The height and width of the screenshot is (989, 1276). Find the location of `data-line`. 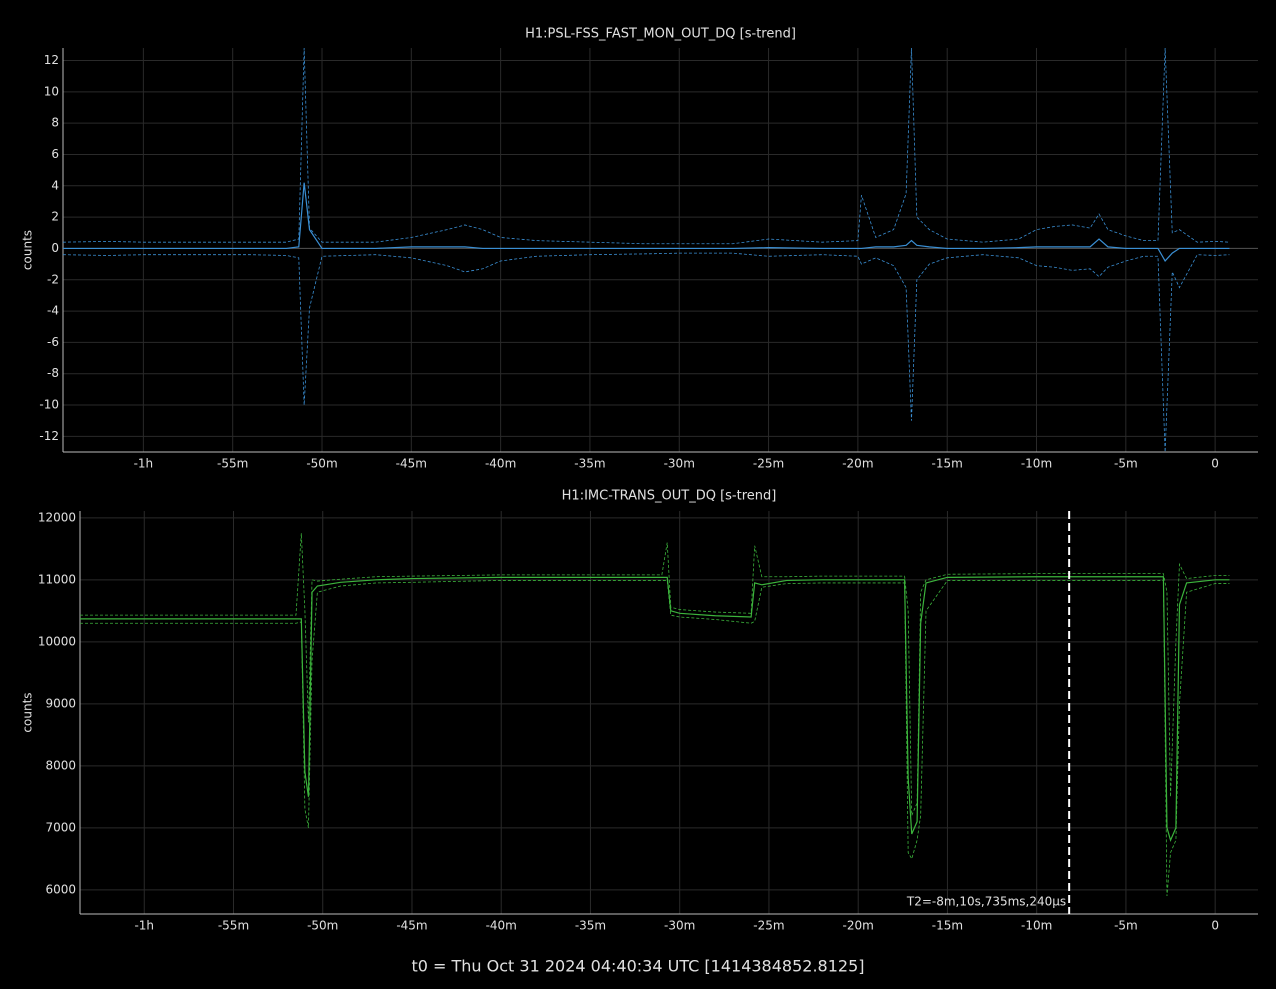

data-line is located at coordinates (646, 222).